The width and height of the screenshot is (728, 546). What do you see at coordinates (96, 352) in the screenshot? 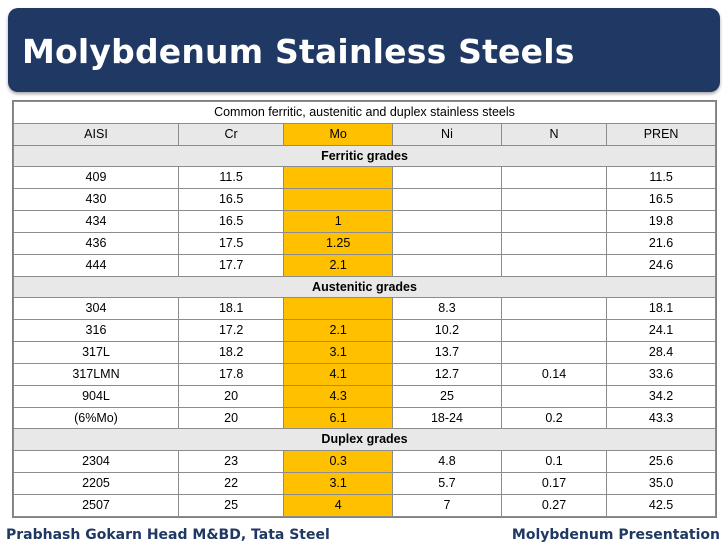
I see `cell-aisi: 317L` at bounding box center [96, 352].